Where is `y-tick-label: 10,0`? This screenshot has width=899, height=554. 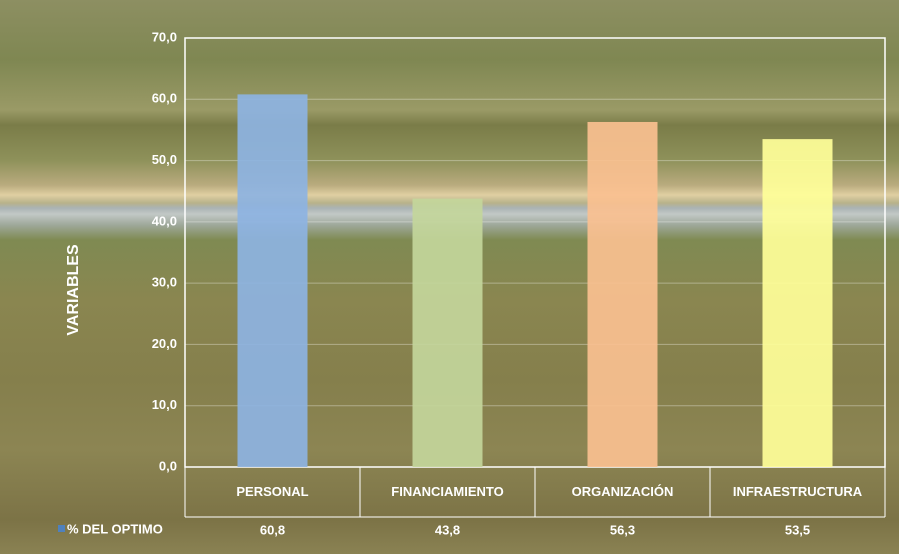 y-tick-label: 10,0 is located at coordinates (164, 404).